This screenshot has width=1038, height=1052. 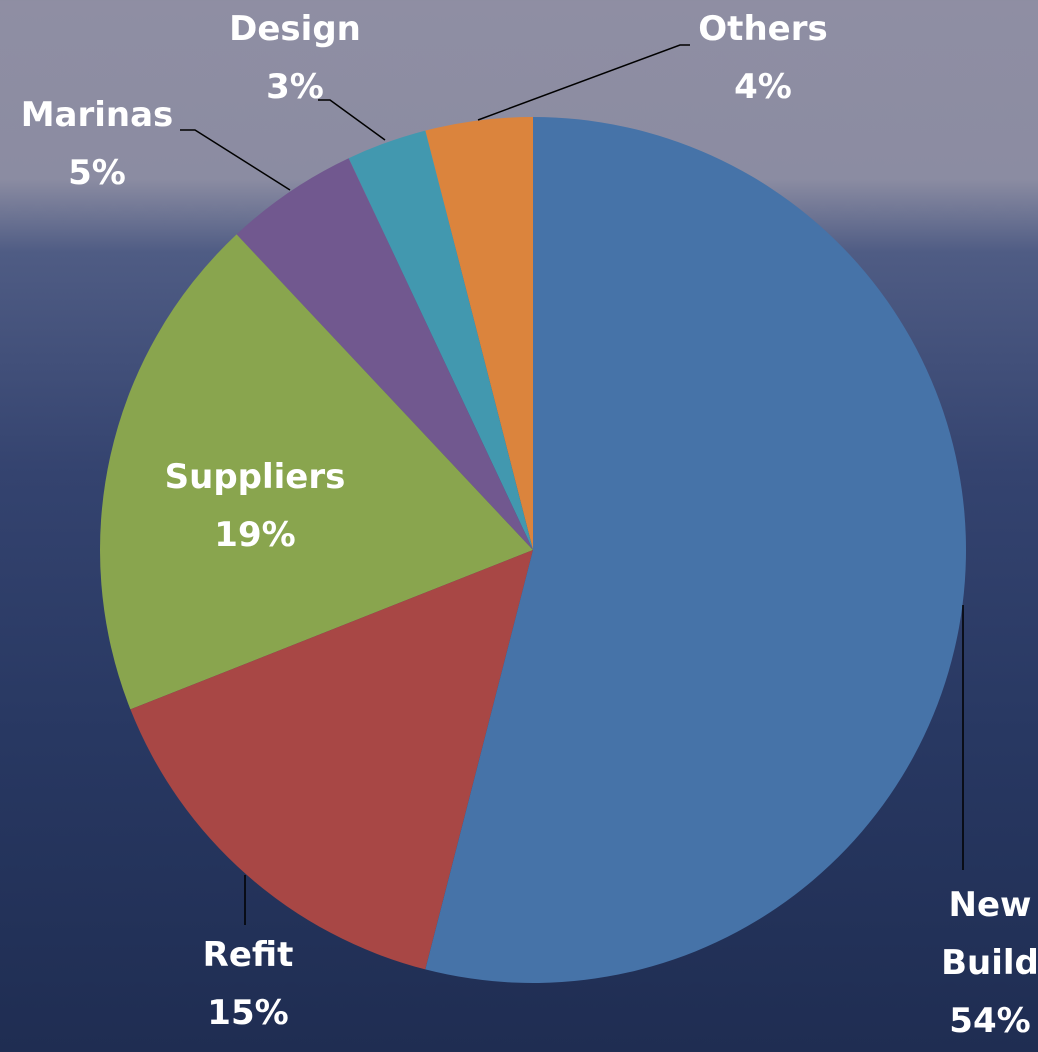 What do you see at coordinates (248, 1013) in the screenshot?
I see `value-label: 15%` at bounding box center [248, 1013].